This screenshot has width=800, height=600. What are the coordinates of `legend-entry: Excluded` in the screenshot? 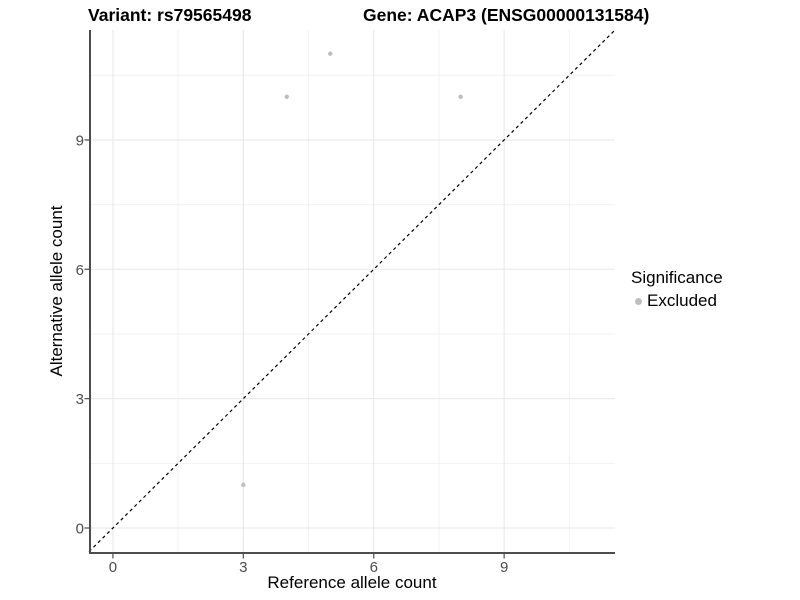 It's located at (677, 301).